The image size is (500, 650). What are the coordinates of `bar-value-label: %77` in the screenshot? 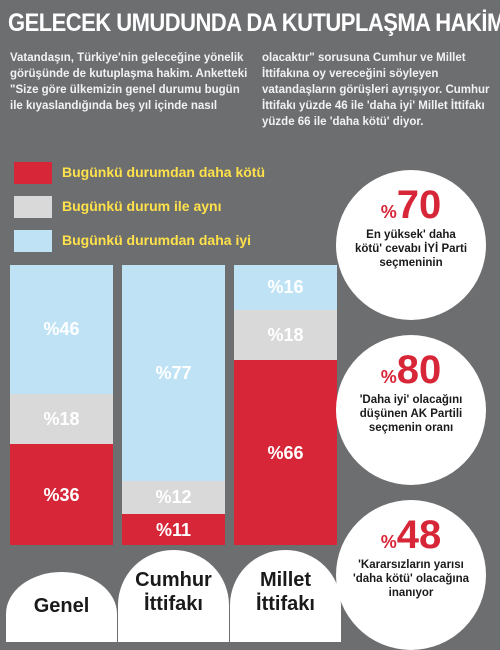 It's located at (173, 373).